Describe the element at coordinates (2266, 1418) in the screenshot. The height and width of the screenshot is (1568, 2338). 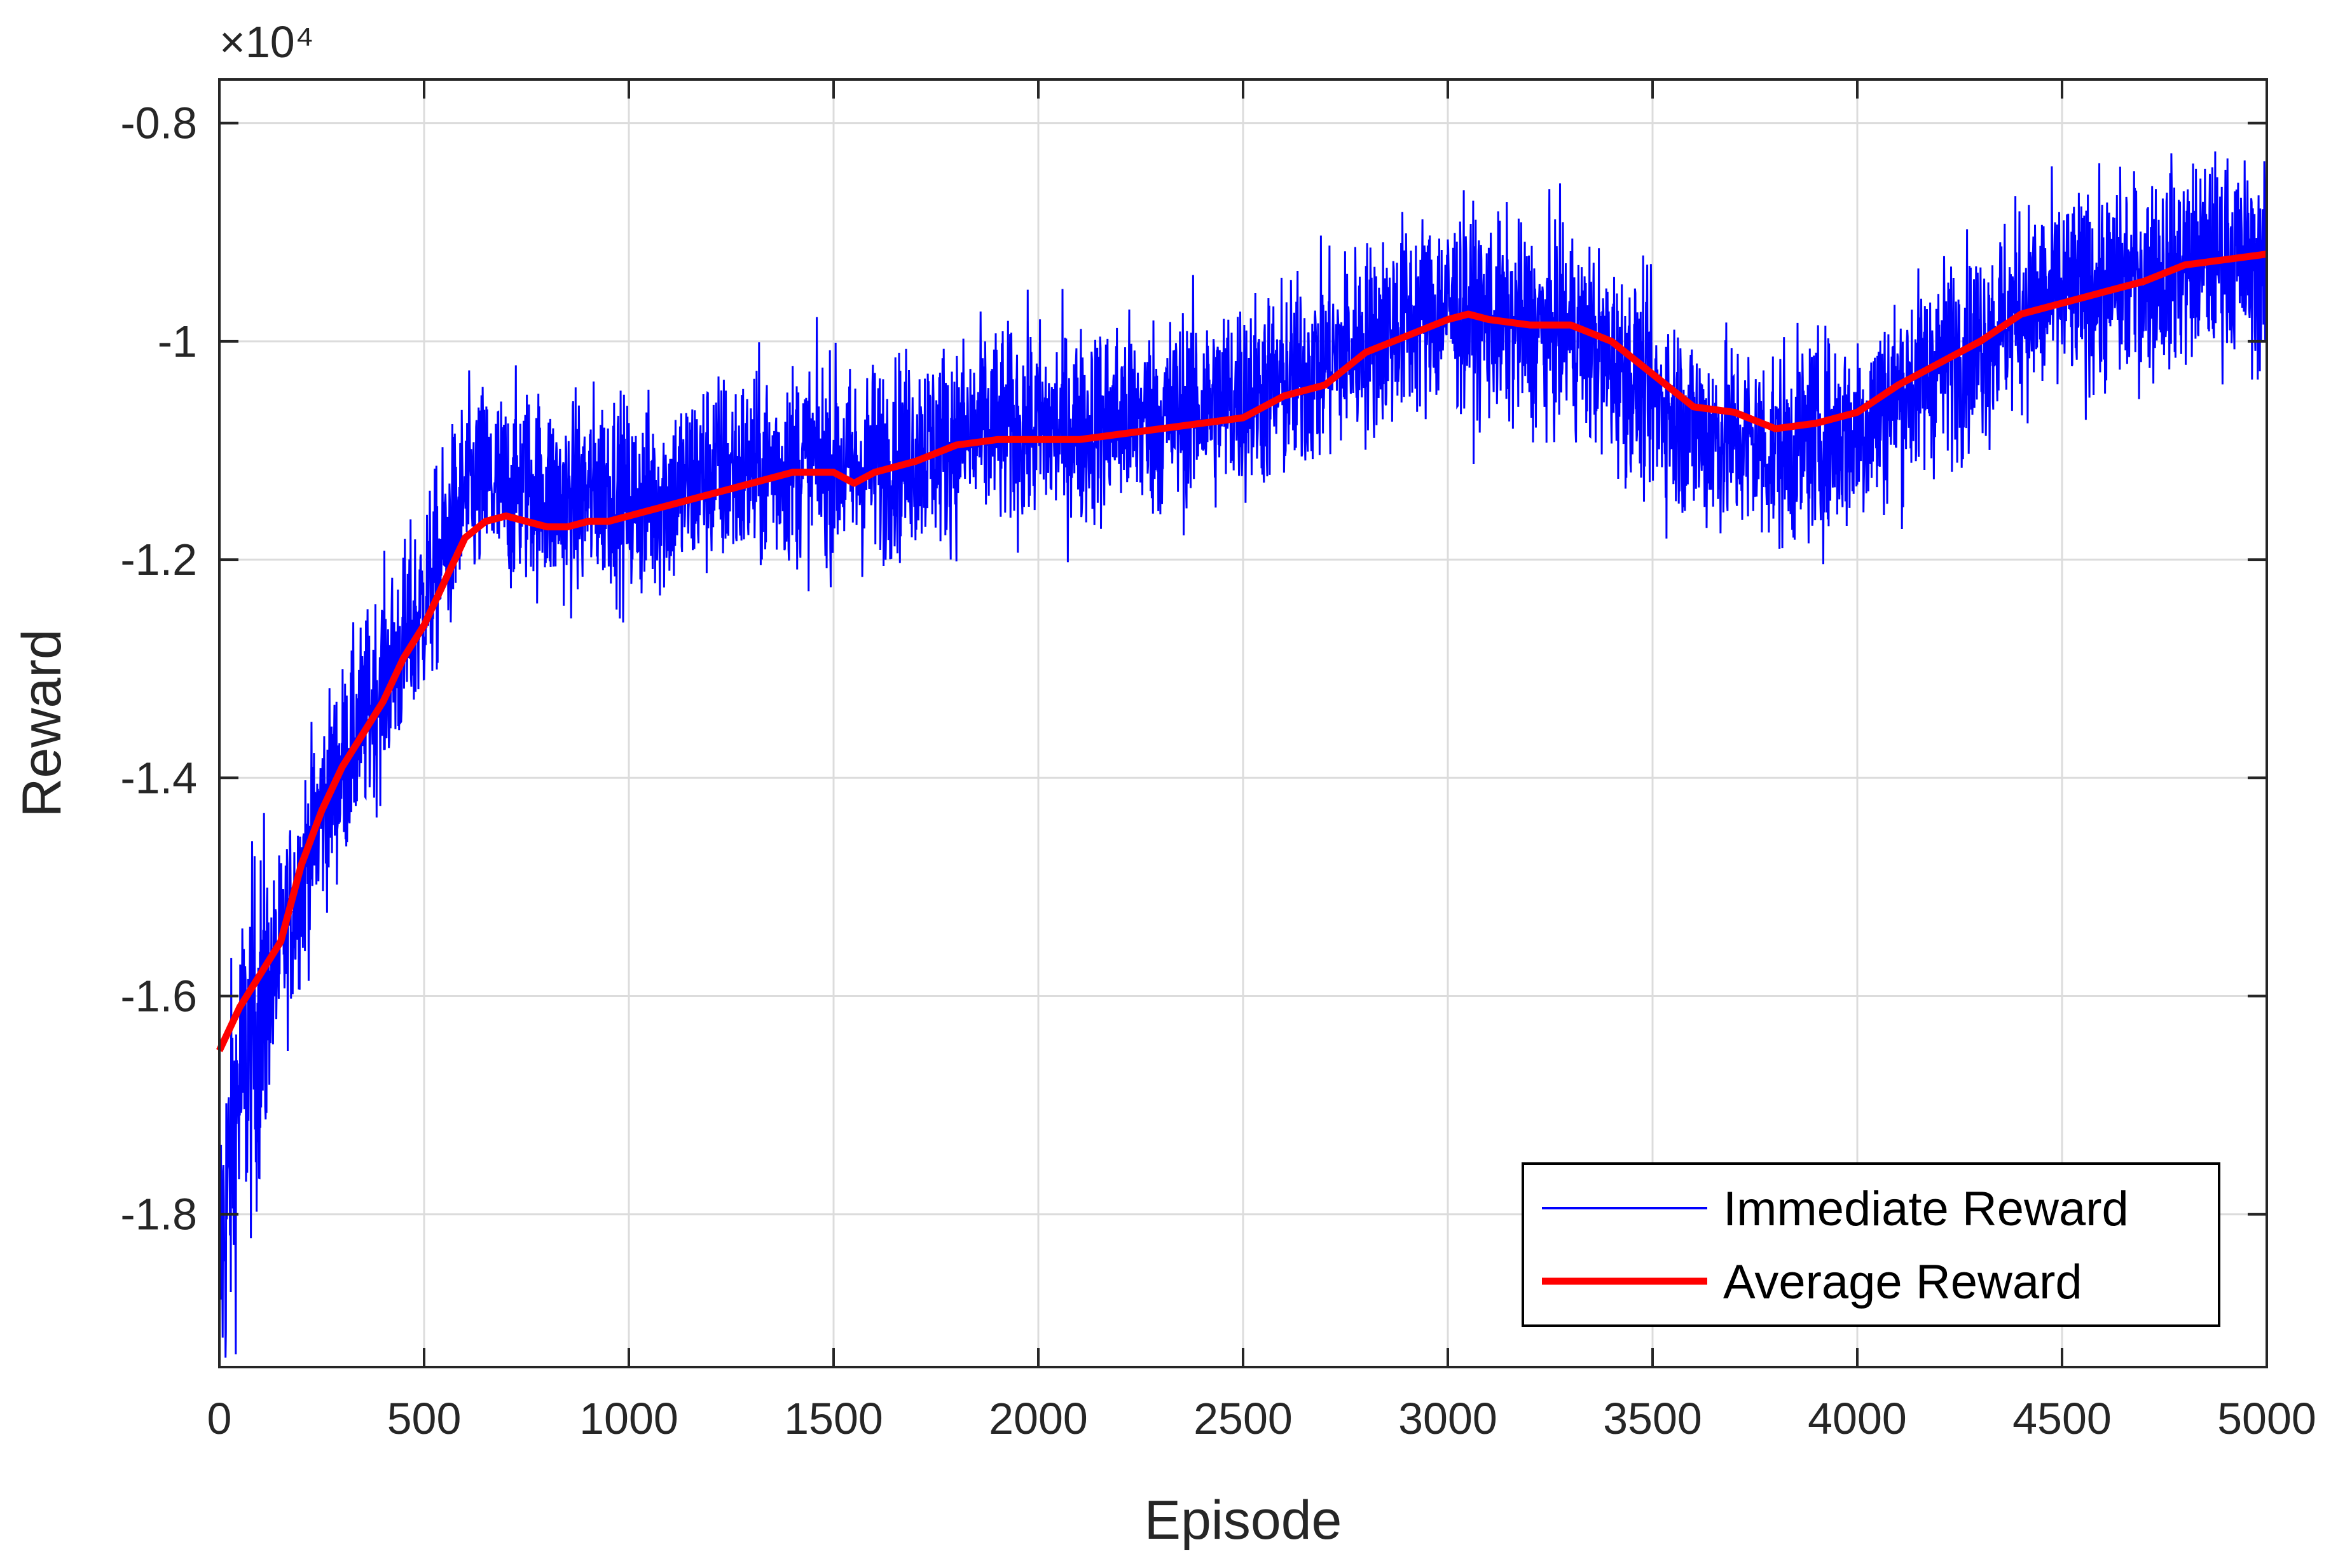
I see `x-tick-label: 5000` at that location.